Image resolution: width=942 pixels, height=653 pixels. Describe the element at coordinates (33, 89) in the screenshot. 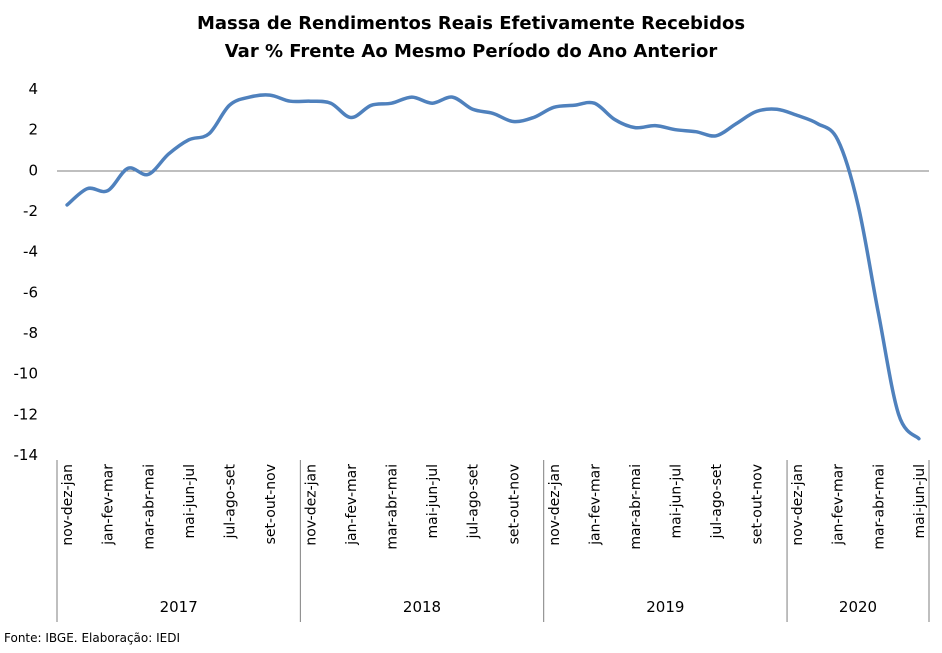

I see `y-tick-label: 4` at that location.